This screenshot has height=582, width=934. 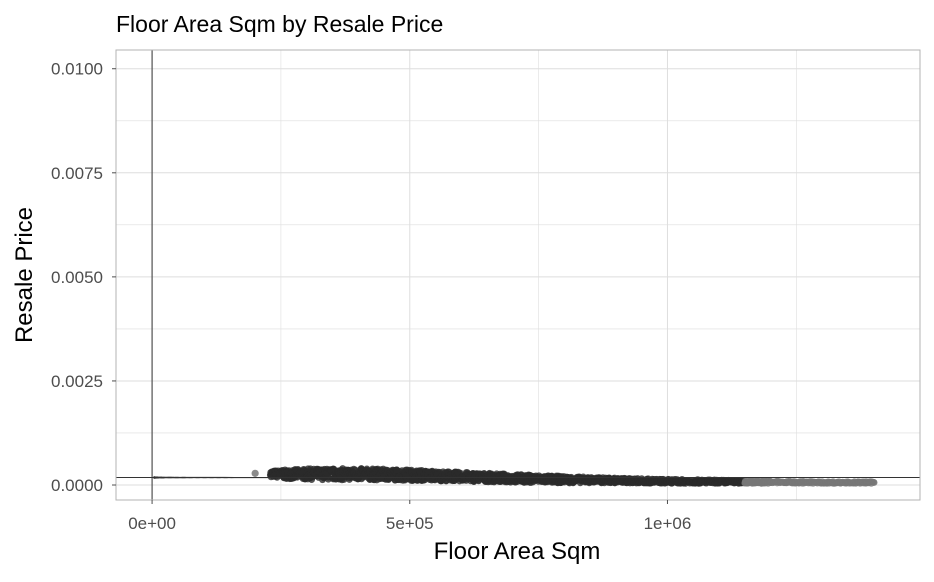 What do you see at coordinates (77, 381) in the screenshot?
I see `y-tick-label: 0.0025` at bounding box center [77, 381].